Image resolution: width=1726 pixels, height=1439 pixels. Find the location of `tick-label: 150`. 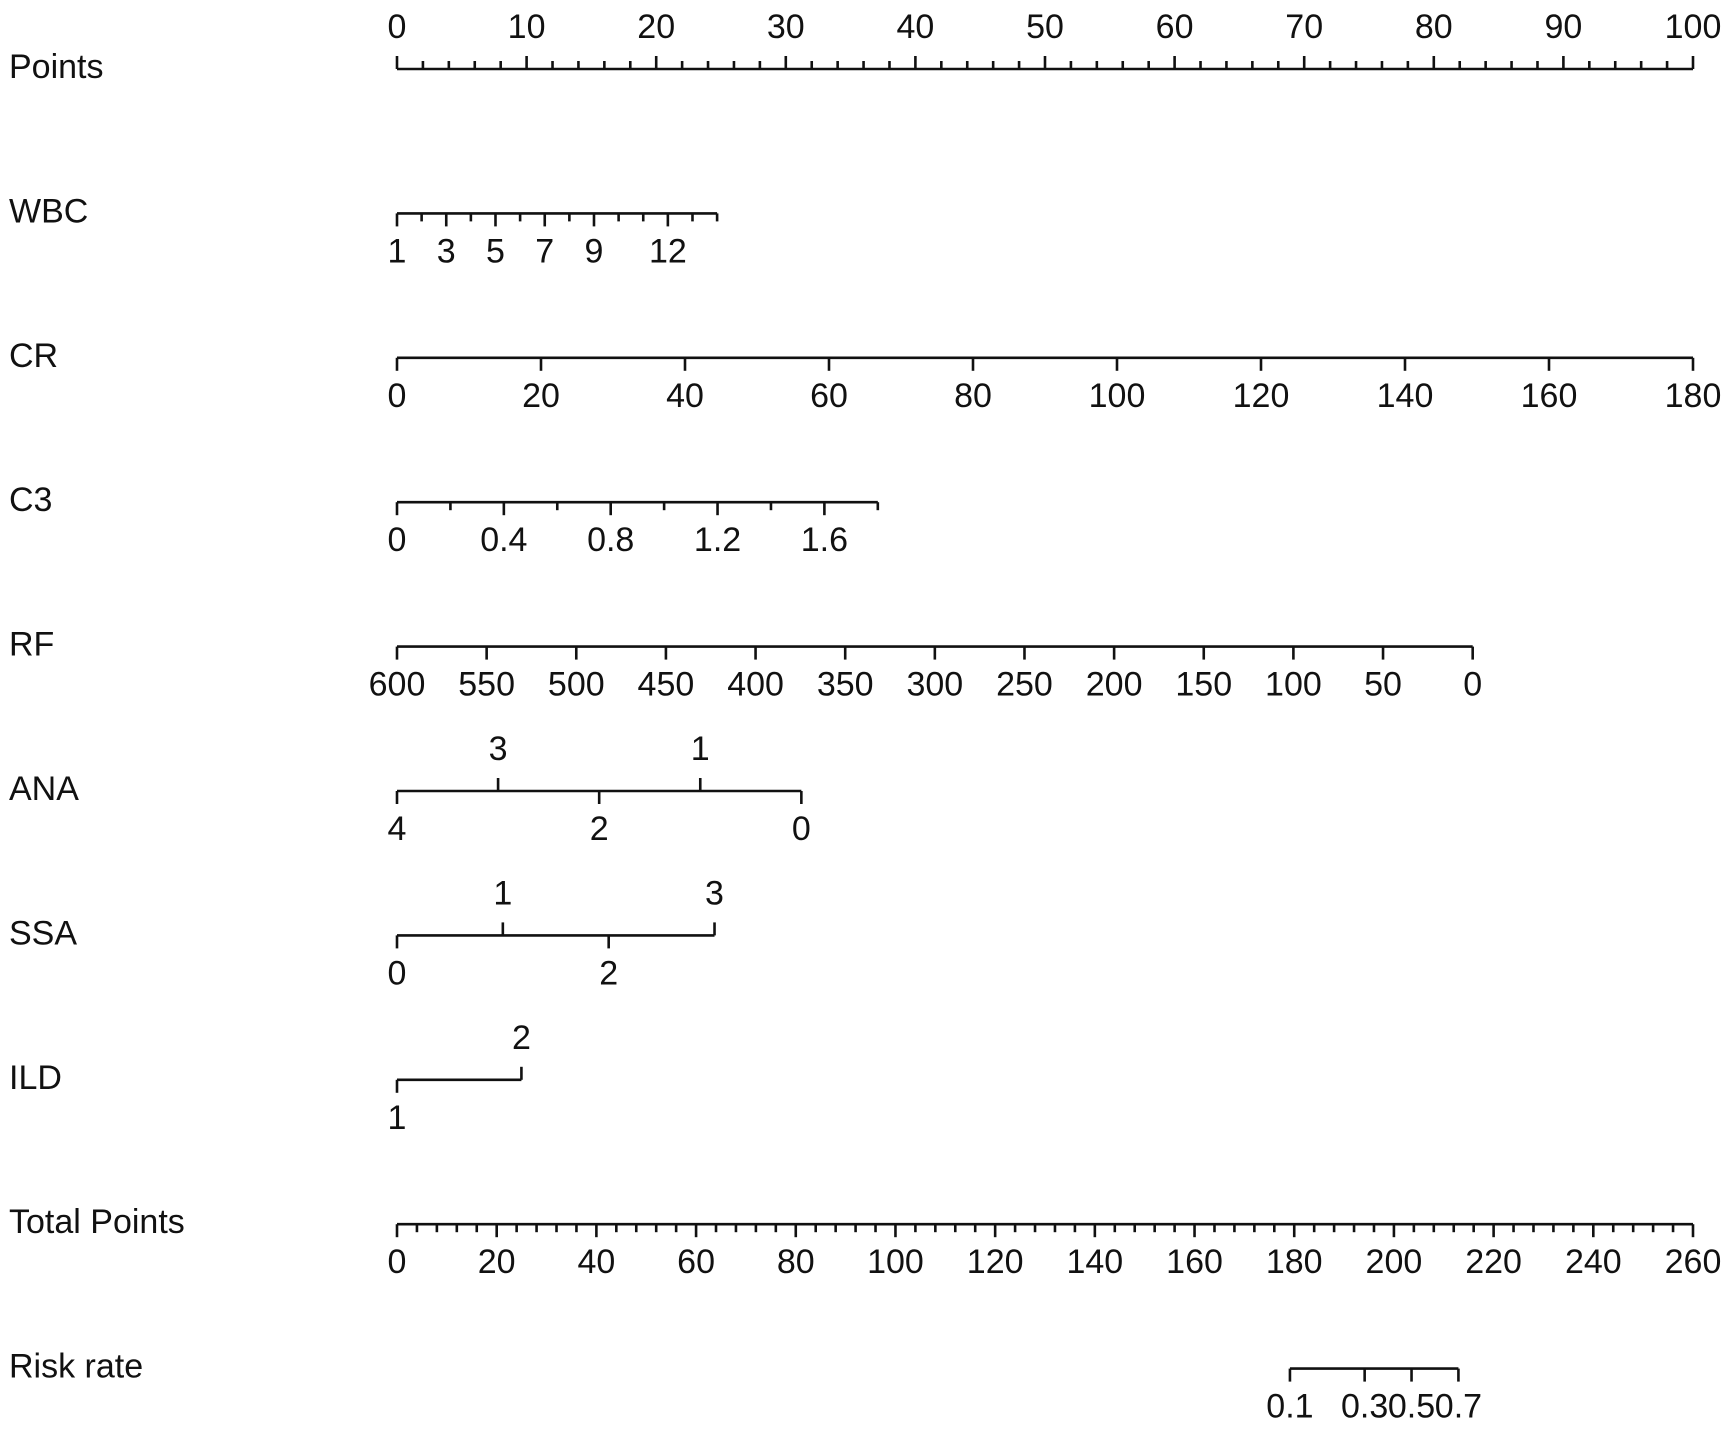

tick-label: 150 is located at coordinates (1203, 685).